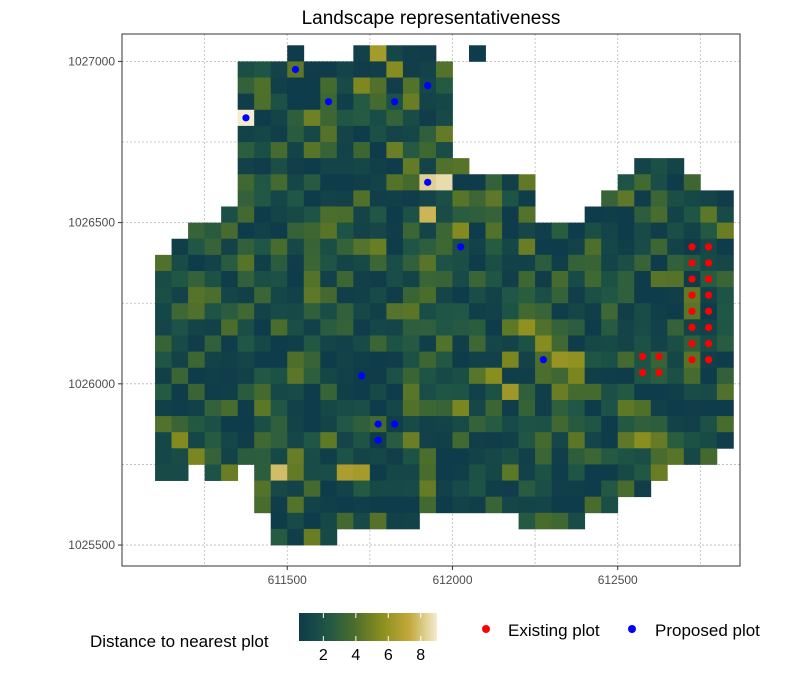 The width and height of the screenshot is (800, 686). What do you see at coordinates (95, 303) in the screenshot?
I see `y-axis-ticks: 1025500 1026000 1026500 1027000` at bounding box center [95, 303].